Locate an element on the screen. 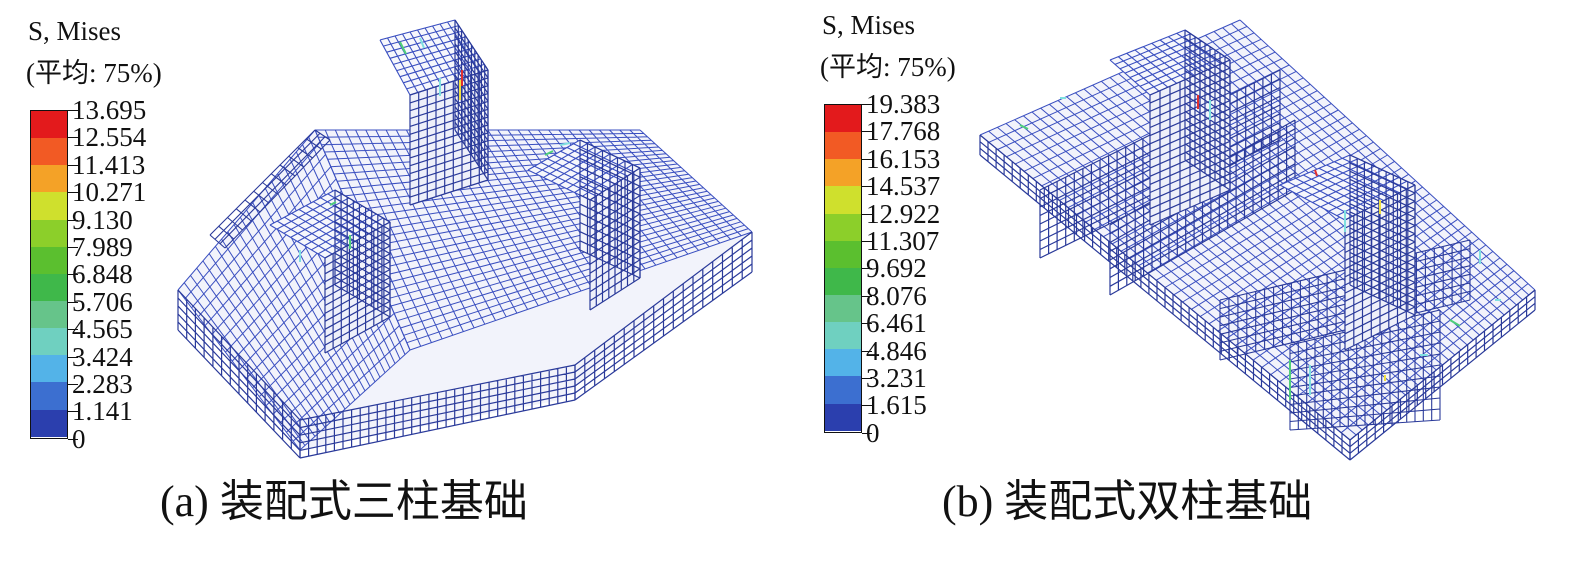 The width and height of the screenshot is (1575, 561). legend-tick-label: 17.768 is located at coordinates (903, 131).